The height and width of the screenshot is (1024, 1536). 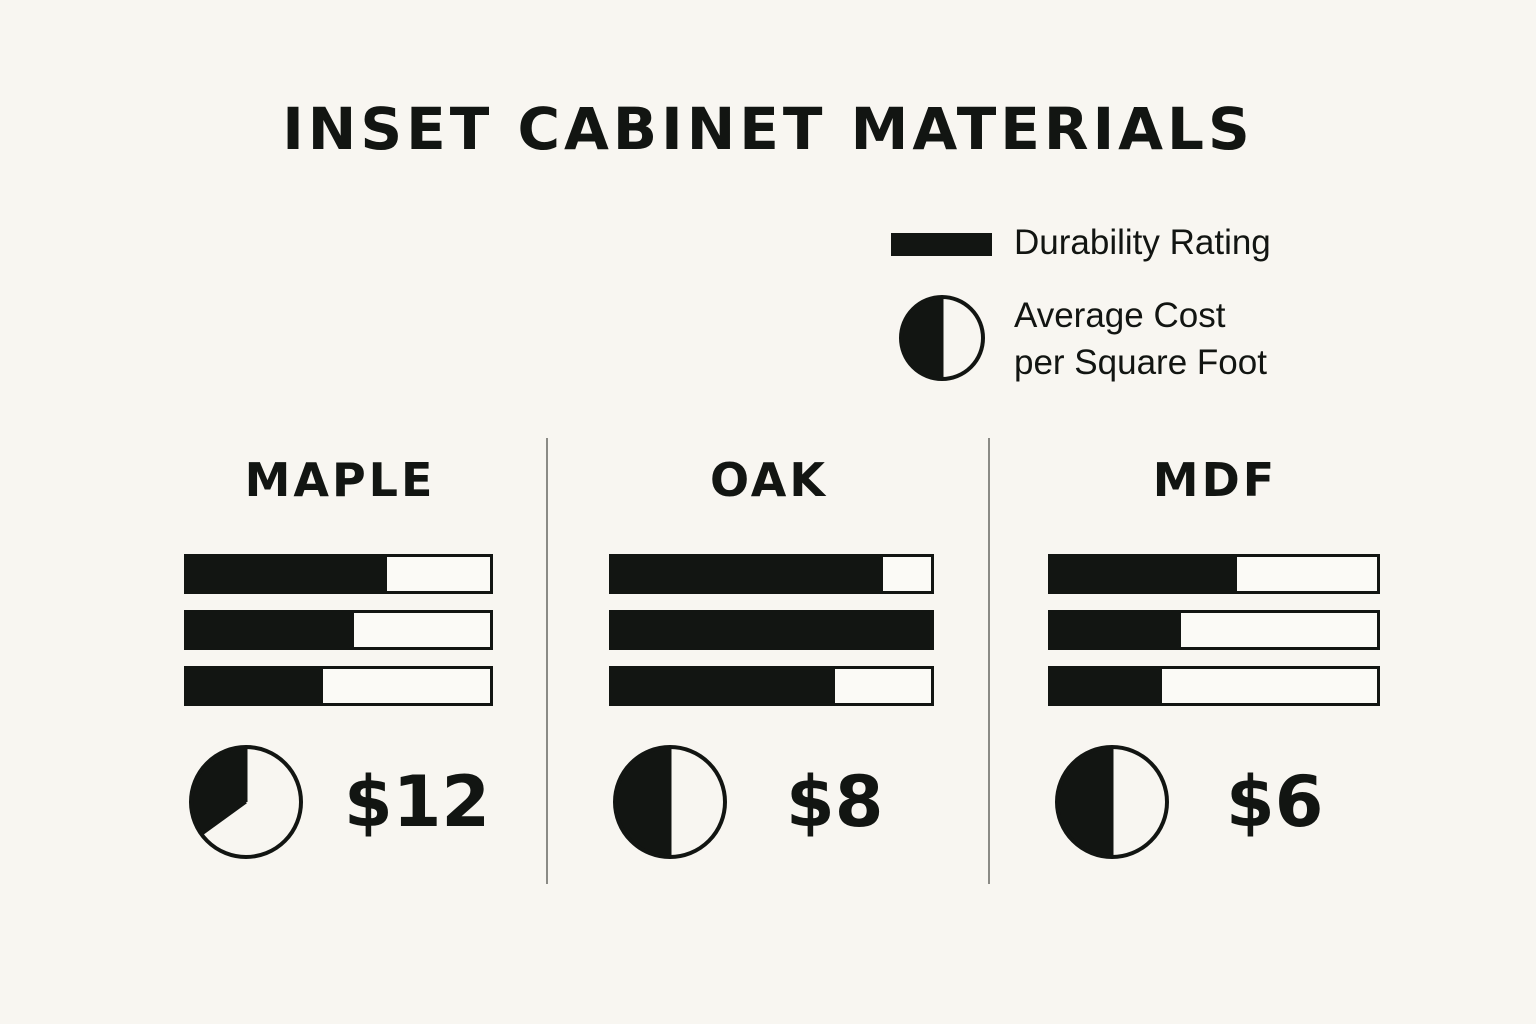 I want to click on price-label: $6, so click(x=1275, y=802).